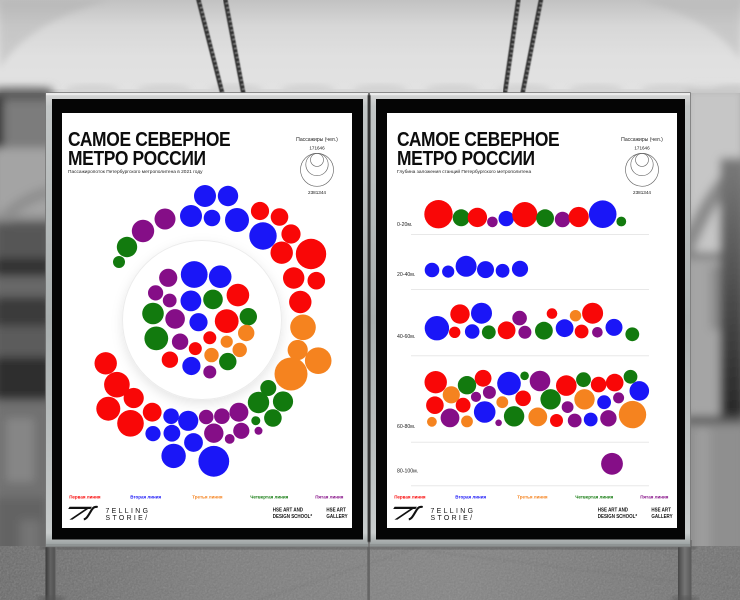 Image resolution: width=740 pixels, height=600 pixels. I want to click on svg-text: 0-20м., so click(404, 225).